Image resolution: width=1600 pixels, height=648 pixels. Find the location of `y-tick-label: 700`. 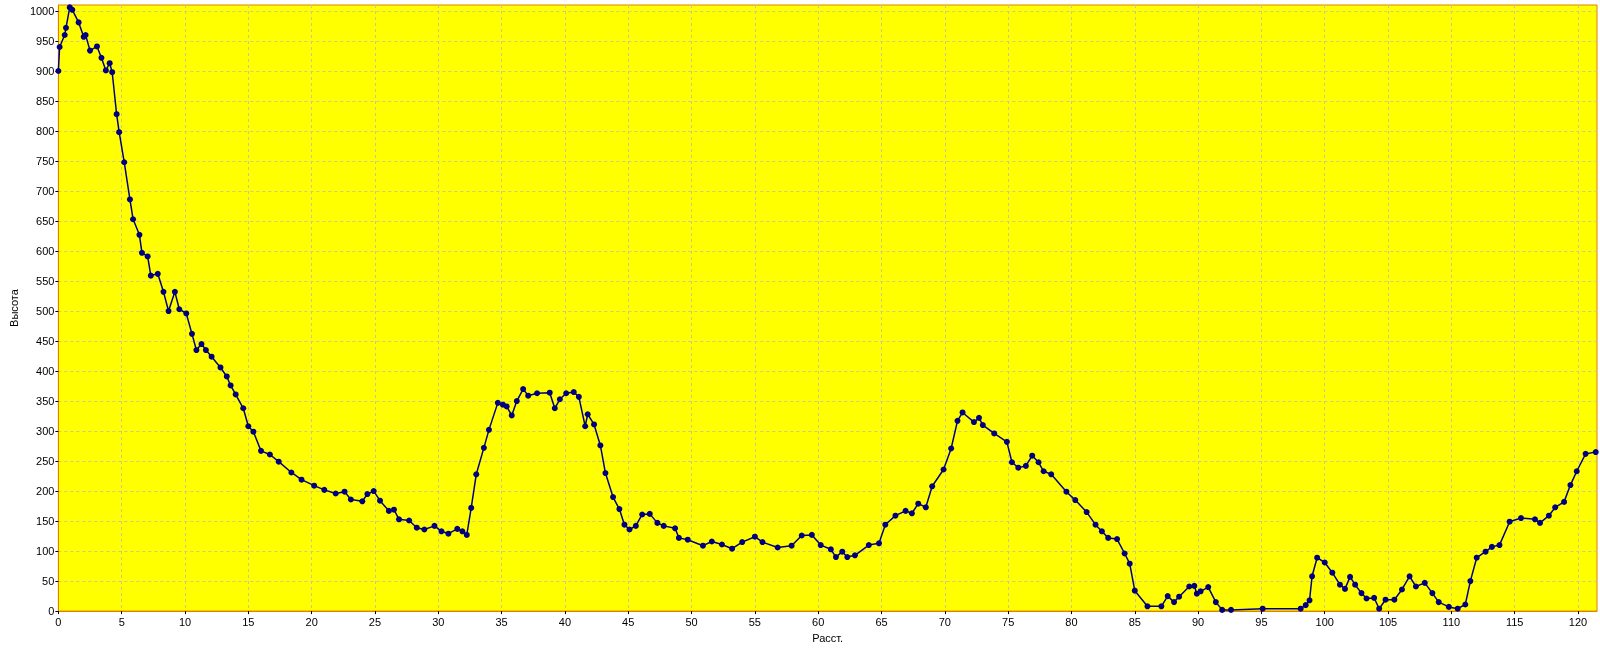

y-tick-label: 700 is located at coordinates (45, 191).